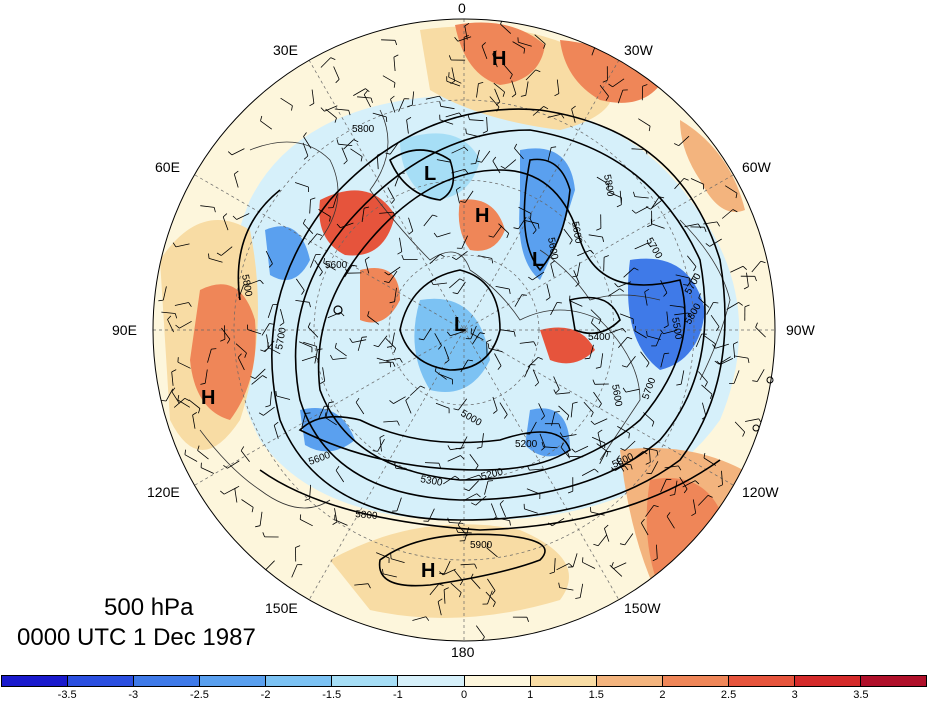  I want to click on colorbar-tick-label: -2, so click(265, 695).